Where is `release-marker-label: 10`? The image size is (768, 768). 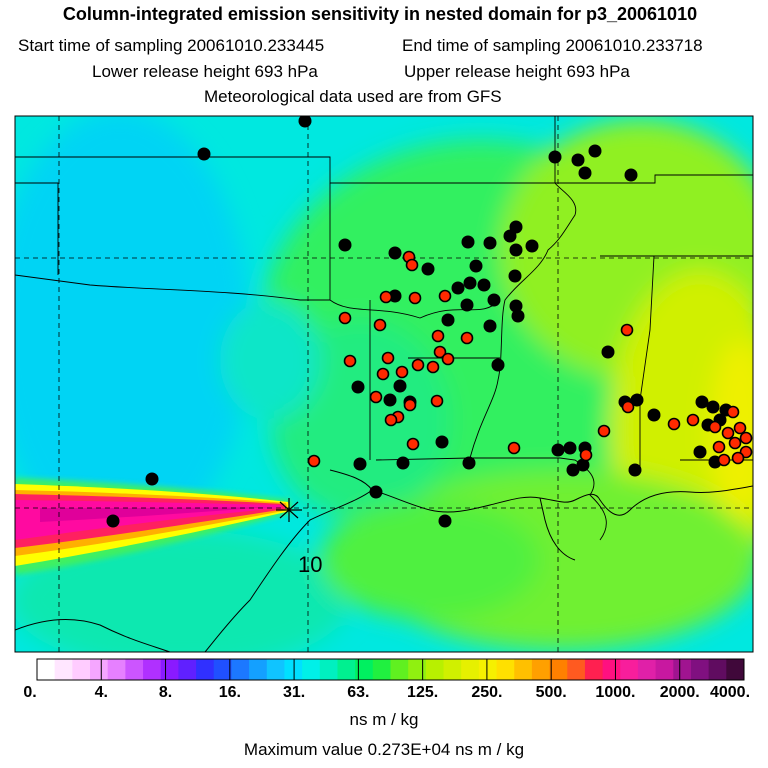 release-marker-label: 10 is located at coordinates (310, 564).